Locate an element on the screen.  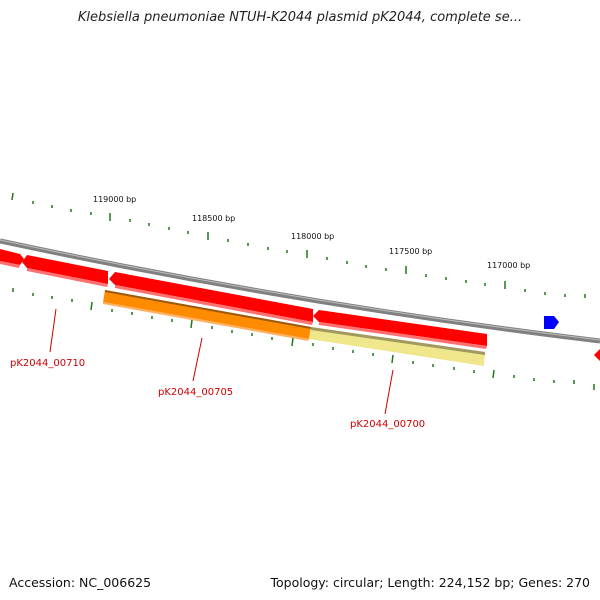
accession-label: Accession: NC_006625 is located at coordinates (80, 582).